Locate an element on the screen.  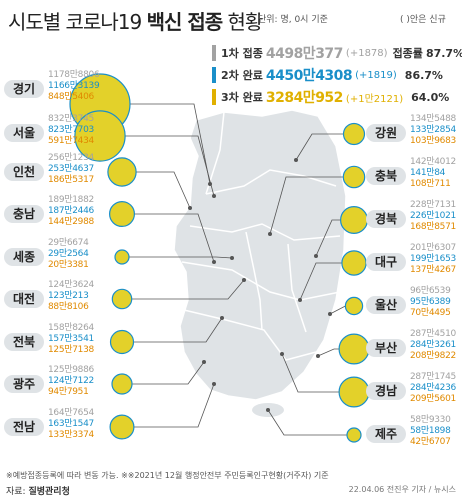
region-second-dose: 141만84 is located at coordinates (428, 173).